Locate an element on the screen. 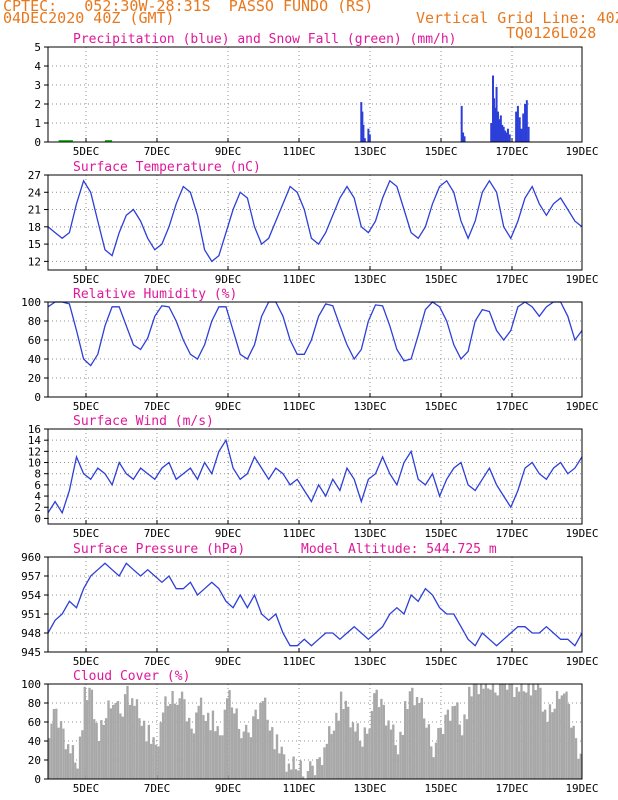  temp-series-line is located at coordinates (315, 221).